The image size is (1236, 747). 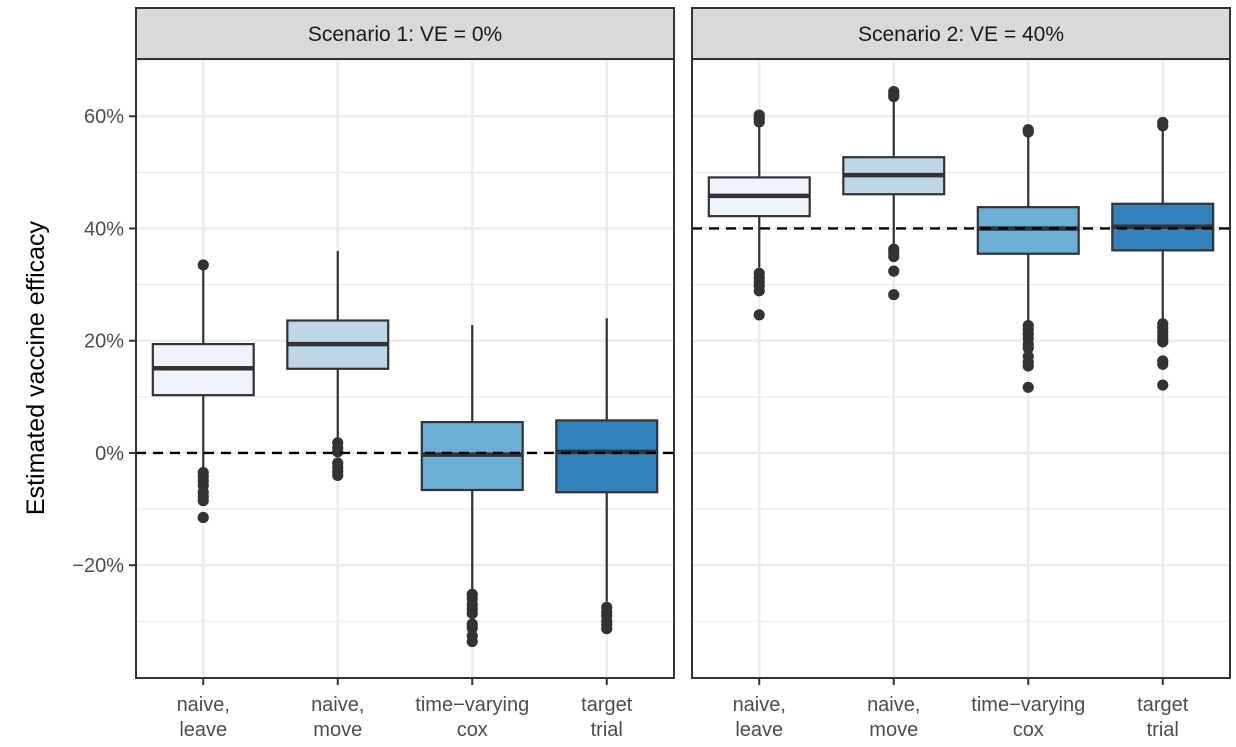 What do you see at coordinates (109, 454) in the screenshot?
I see `y-tick-label: 0%` at bounding box center [109, 454].